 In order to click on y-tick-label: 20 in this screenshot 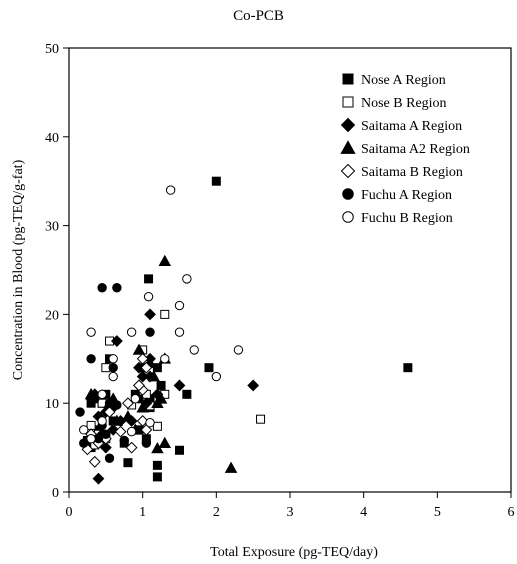, I will do `click(52, 315)`.